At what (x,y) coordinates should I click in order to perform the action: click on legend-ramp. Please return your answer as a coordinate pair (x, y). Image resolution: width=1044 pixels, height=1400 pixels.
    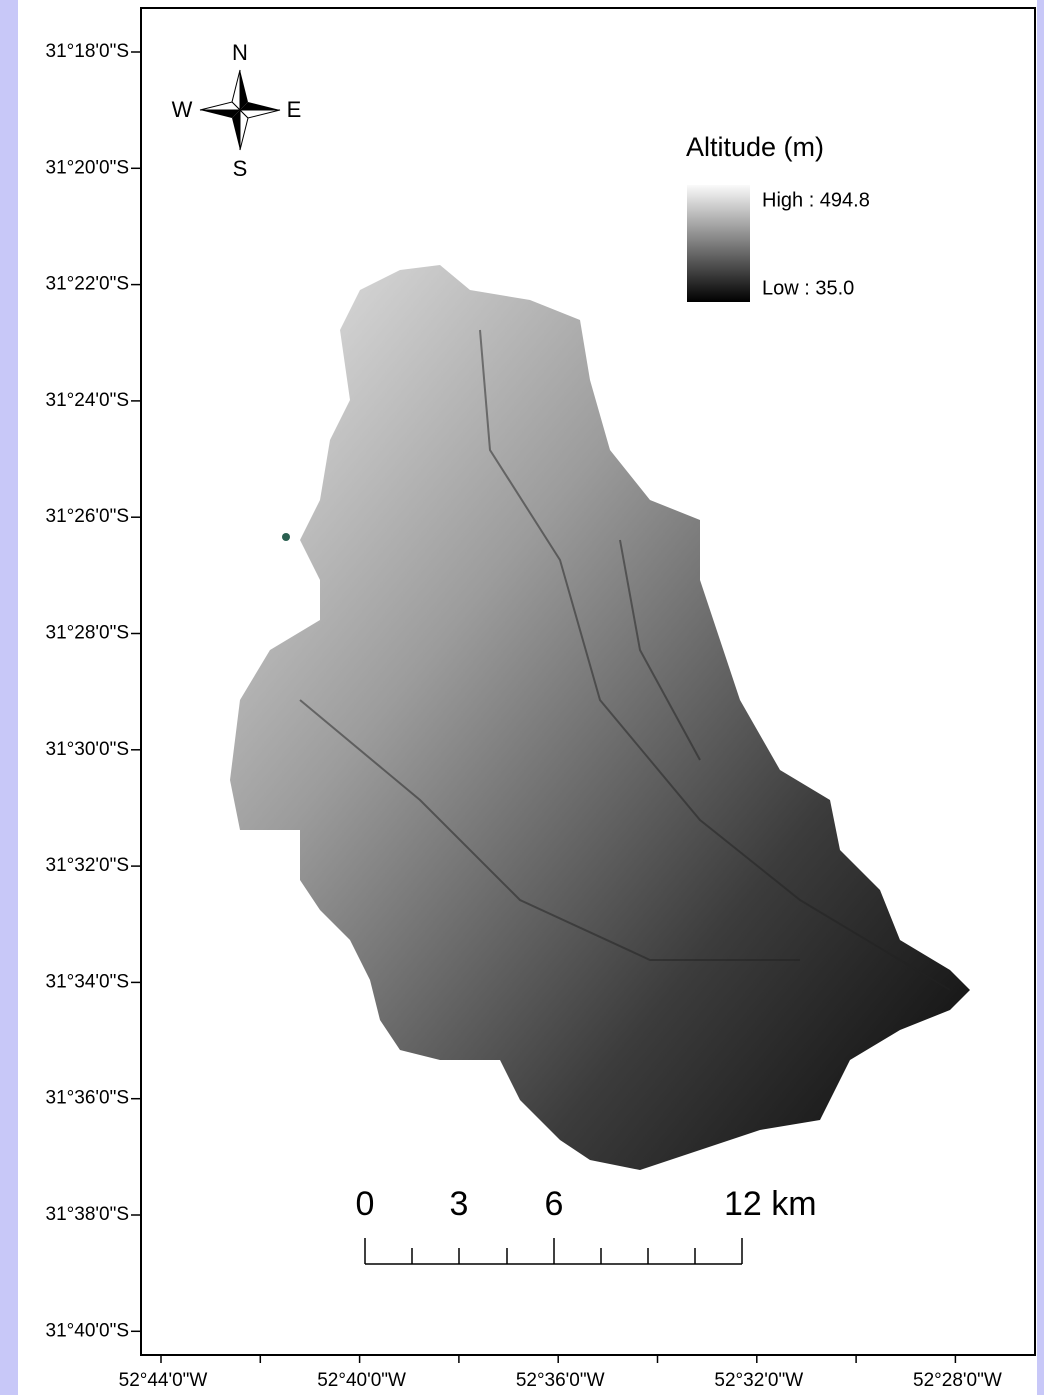
    Looking at the image, I should click on (718, 243).